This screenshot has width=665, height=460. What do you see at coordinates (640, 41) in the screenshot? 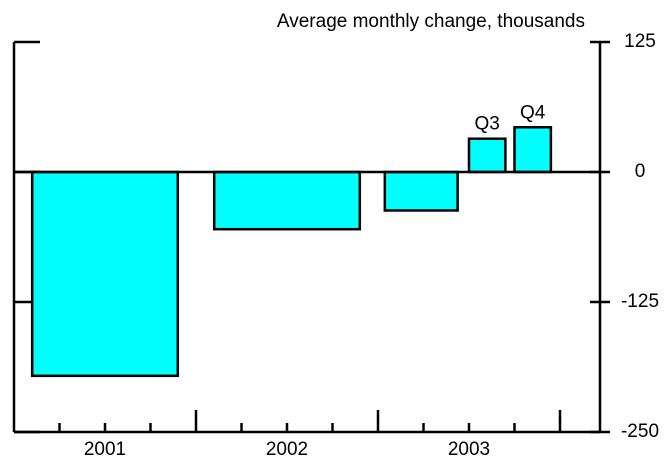
I see `y-tick-label: 125` at bounding box center [640, 41].